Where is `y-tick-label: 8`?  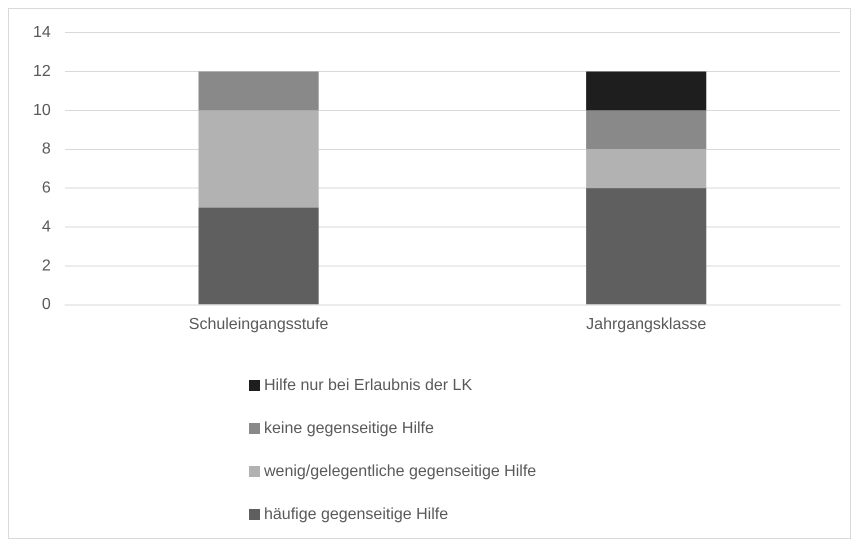
y-tick-label: 8 is located at coordinates (46, 149).